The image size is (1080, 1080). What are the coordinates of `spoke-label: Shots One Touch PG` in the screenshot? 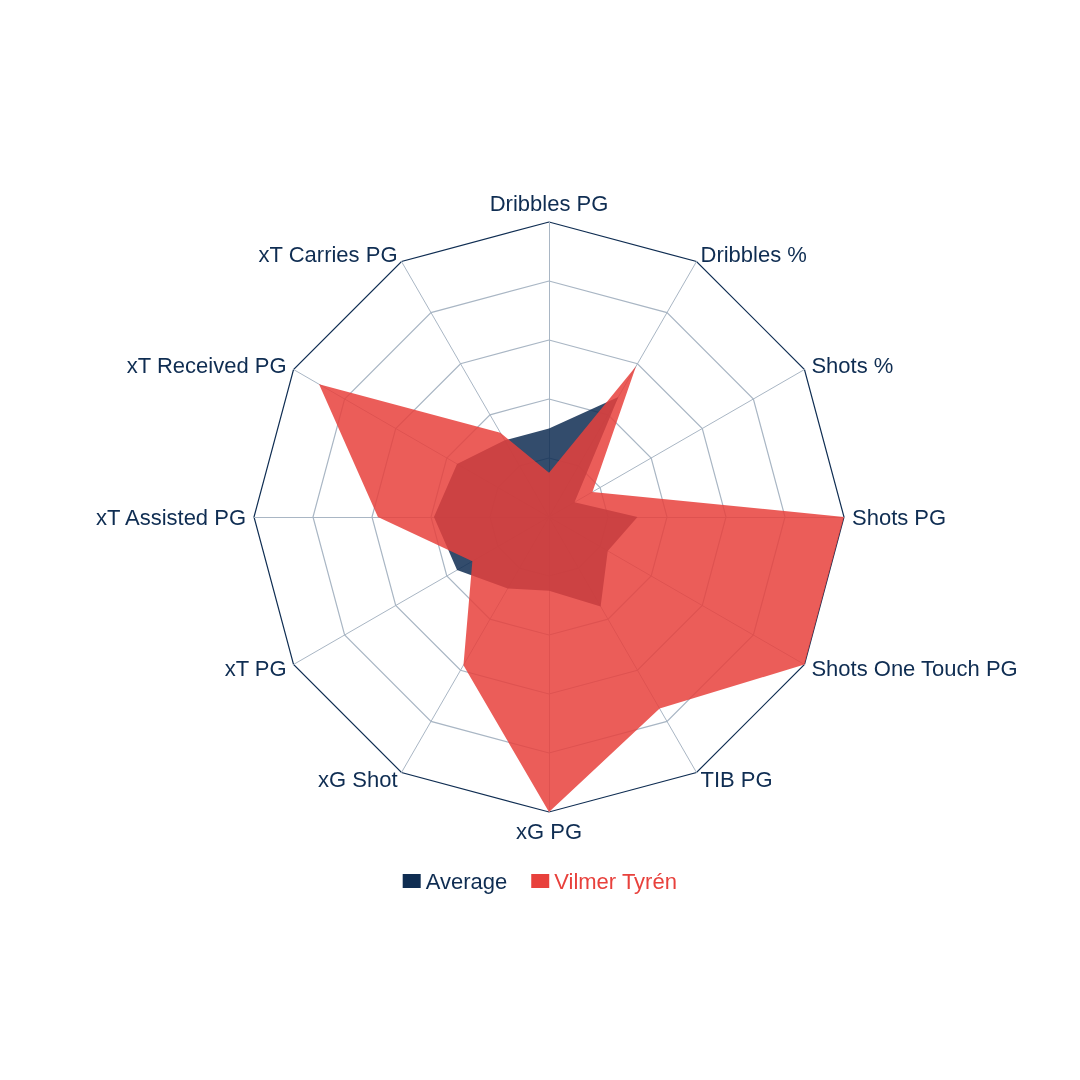 It's located at (914, 668).